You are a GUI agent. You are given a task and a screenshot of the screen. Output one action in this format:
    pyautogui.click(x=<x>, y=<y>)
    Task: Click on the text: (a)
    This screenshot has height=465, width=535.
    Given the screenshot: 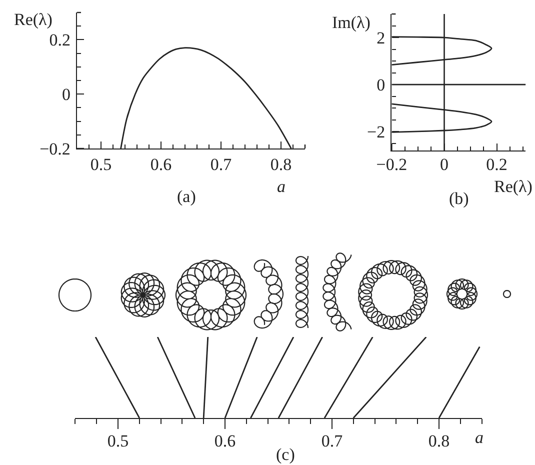 What is the action you would take?
    pyautogui.click(x=186, y=196)
    